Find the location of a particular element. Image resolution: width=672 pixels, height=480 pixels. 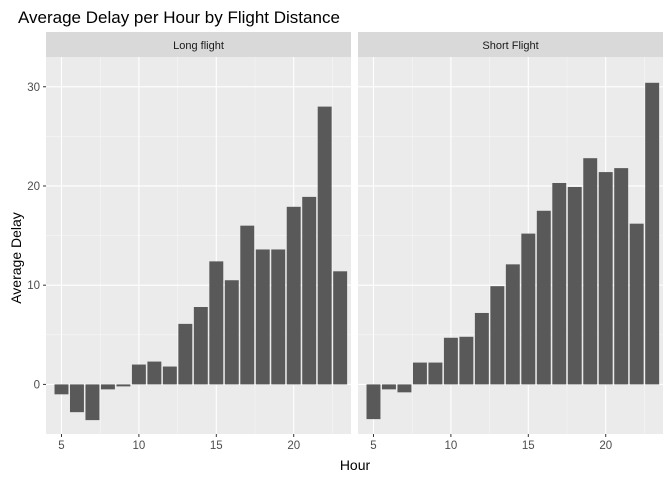

y-axis-title: Average Delay is located at coordinates (16, 258).